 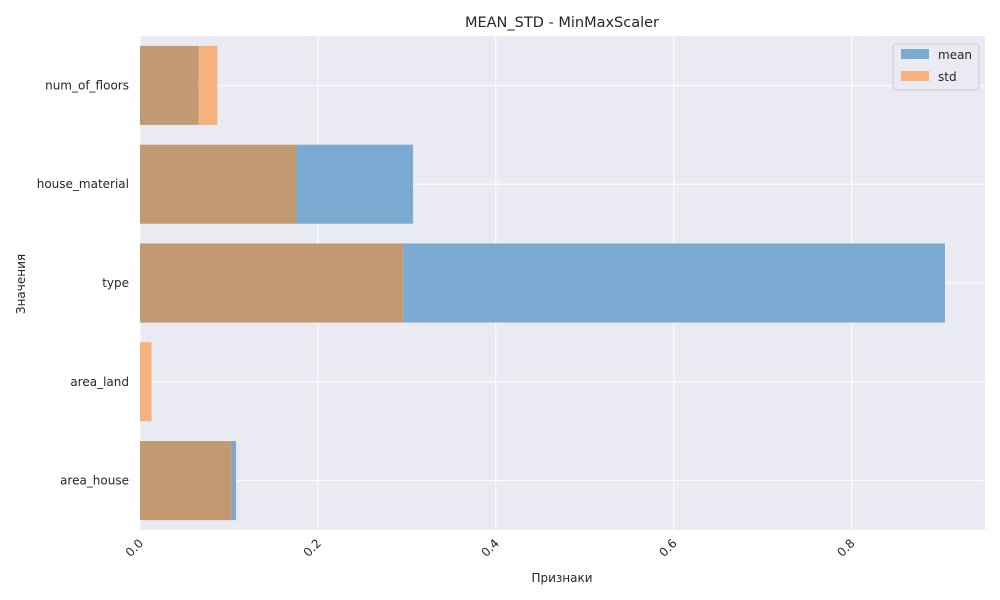 What do you see at coordinates (947, 77) in the screenshot?
I see `legend-label-std: std` at bounding box center [947, 77].